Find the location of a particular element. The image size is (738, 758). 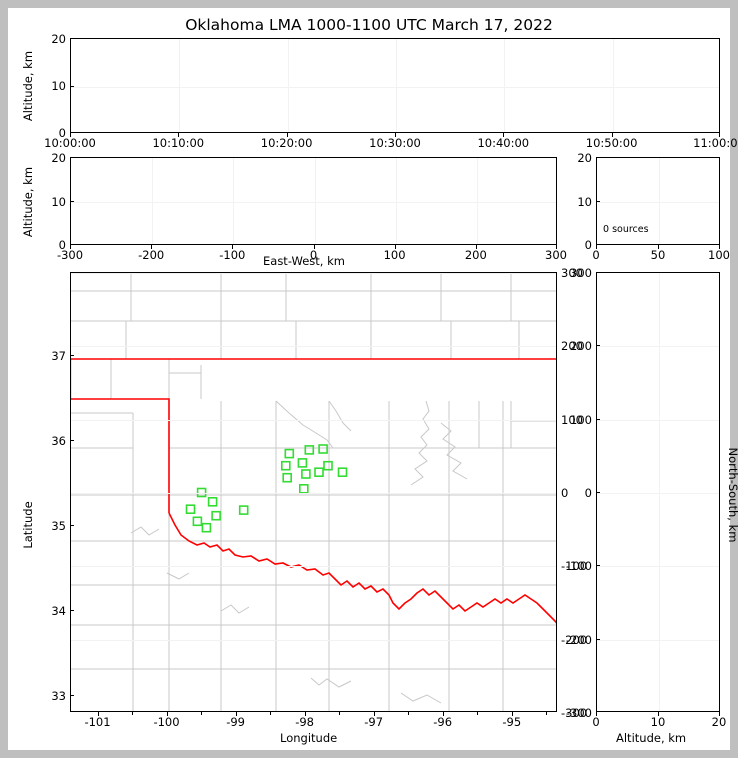

tick-label-y: 100 is located at coordinates (581, 420).